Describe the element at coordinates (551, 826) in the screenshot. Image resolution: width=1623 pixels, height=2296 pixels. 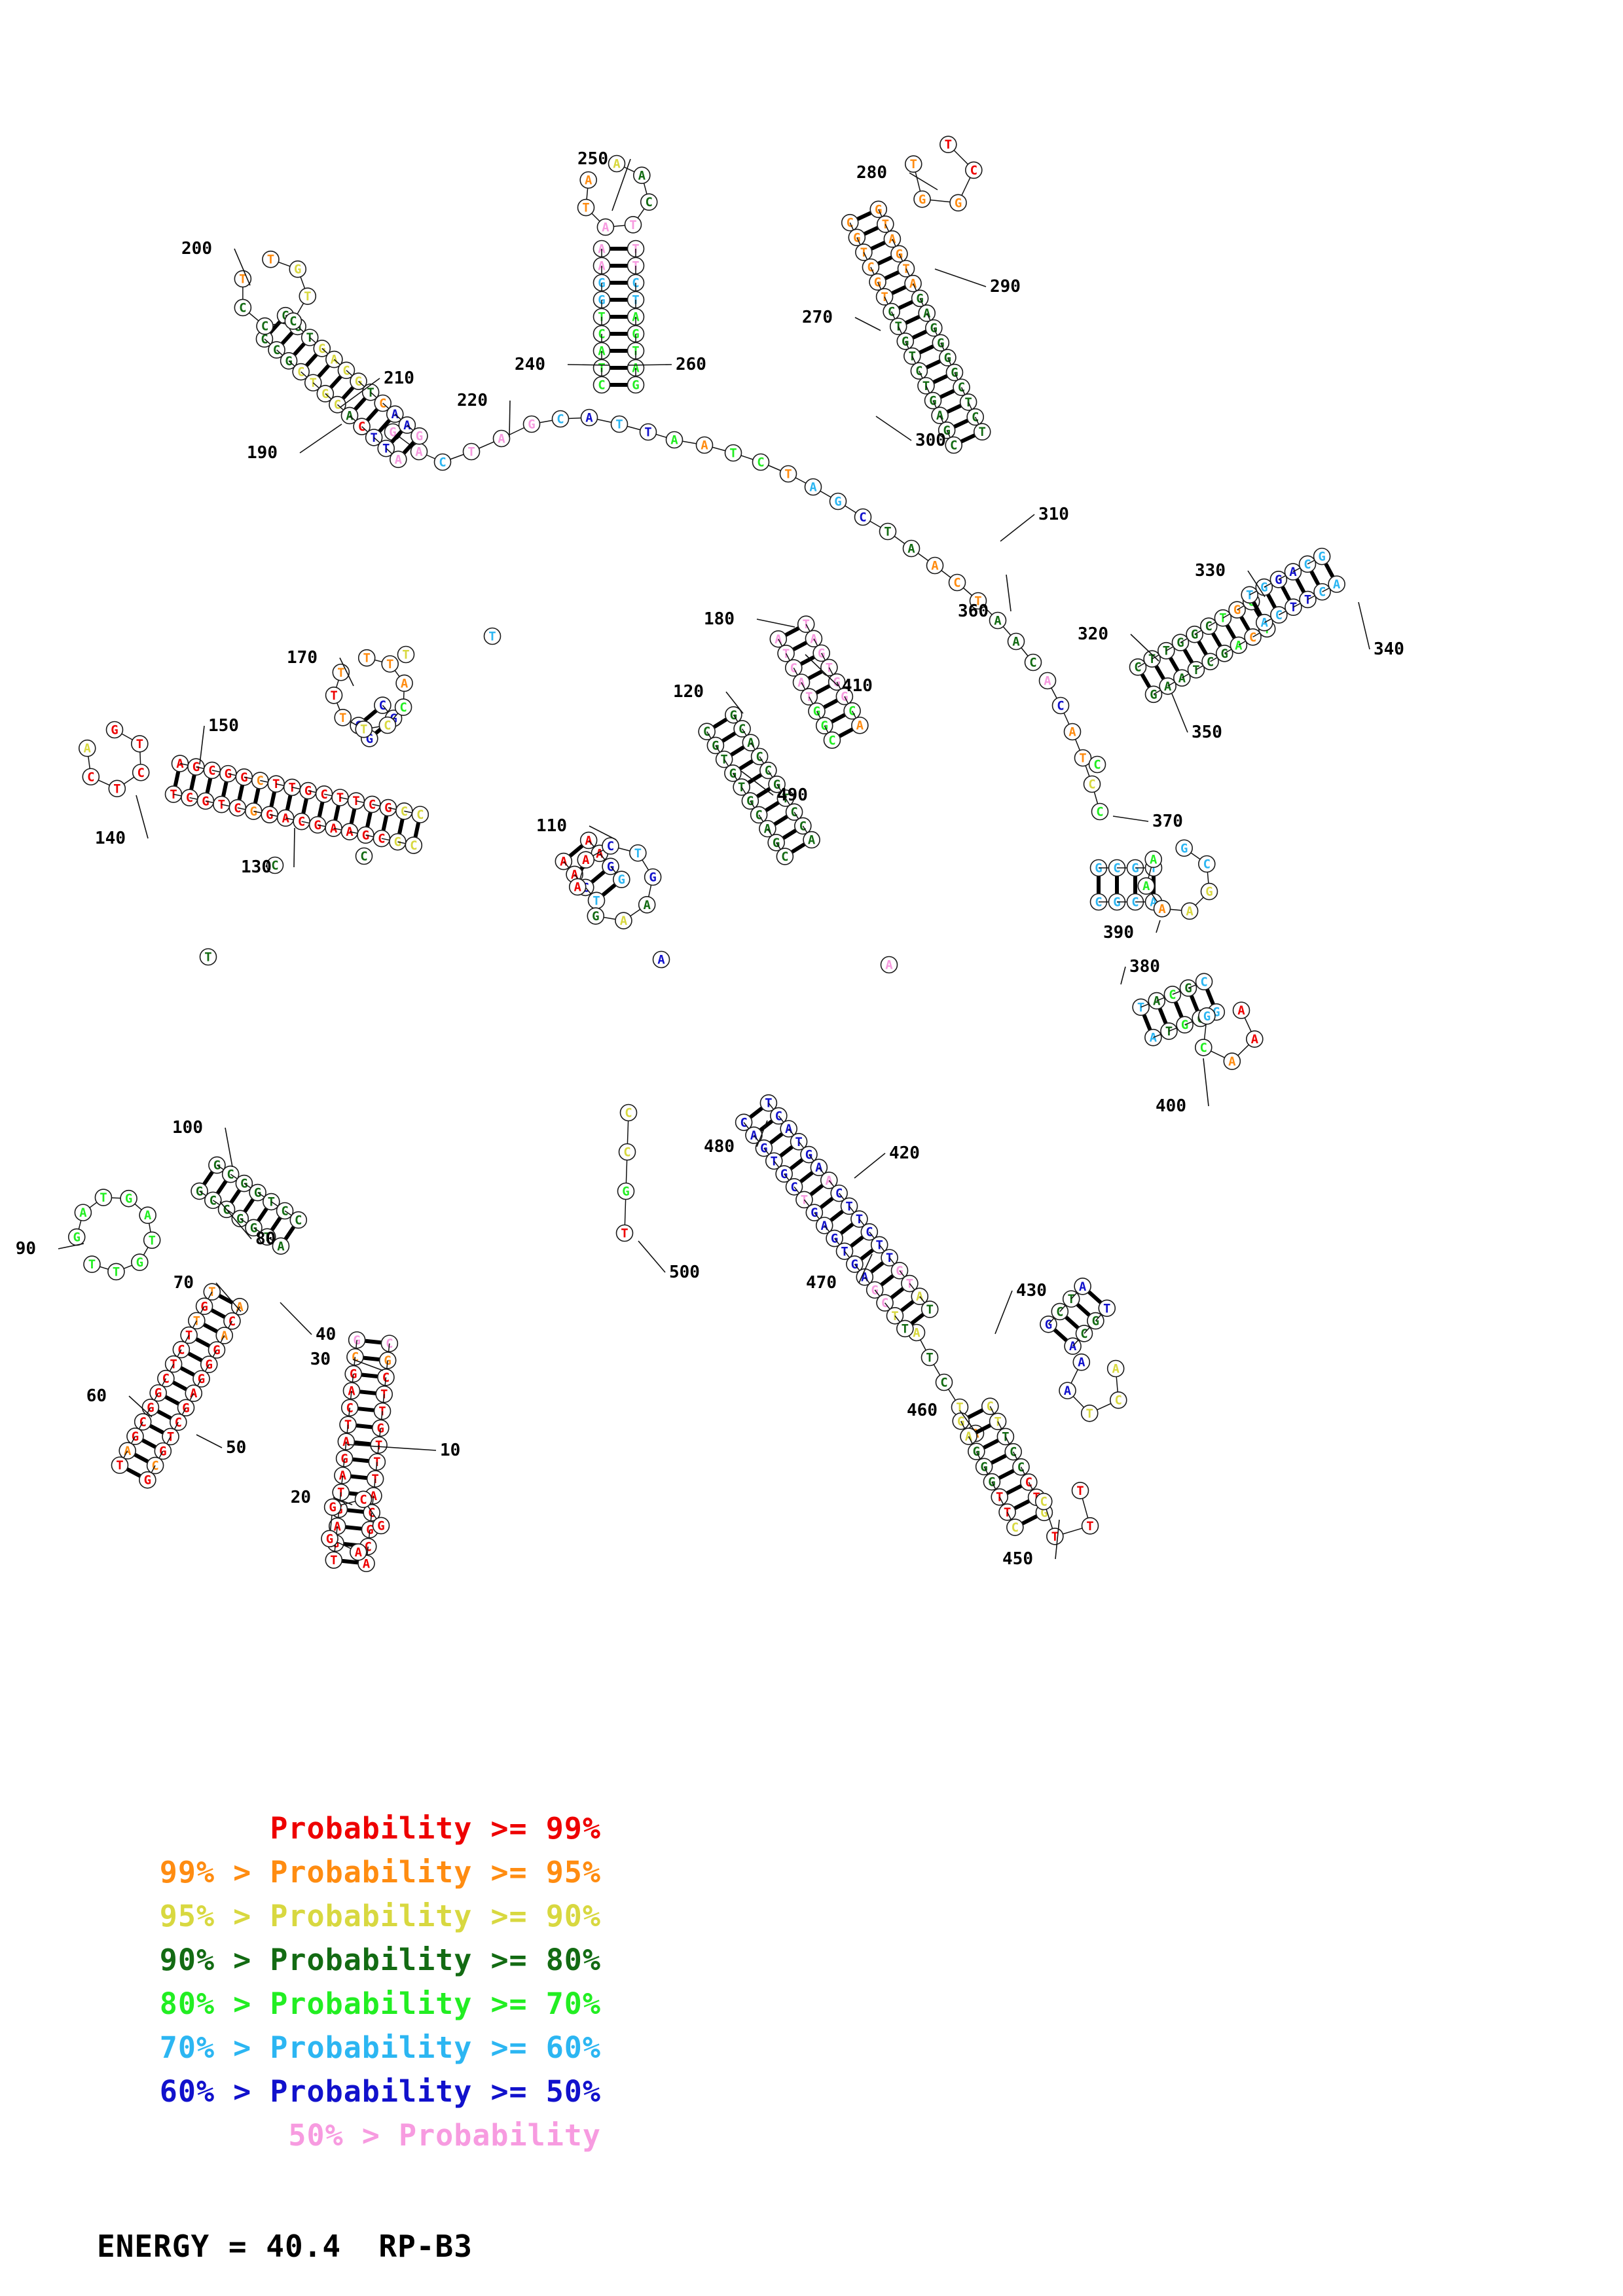
I see `position-number: 110` at that location.